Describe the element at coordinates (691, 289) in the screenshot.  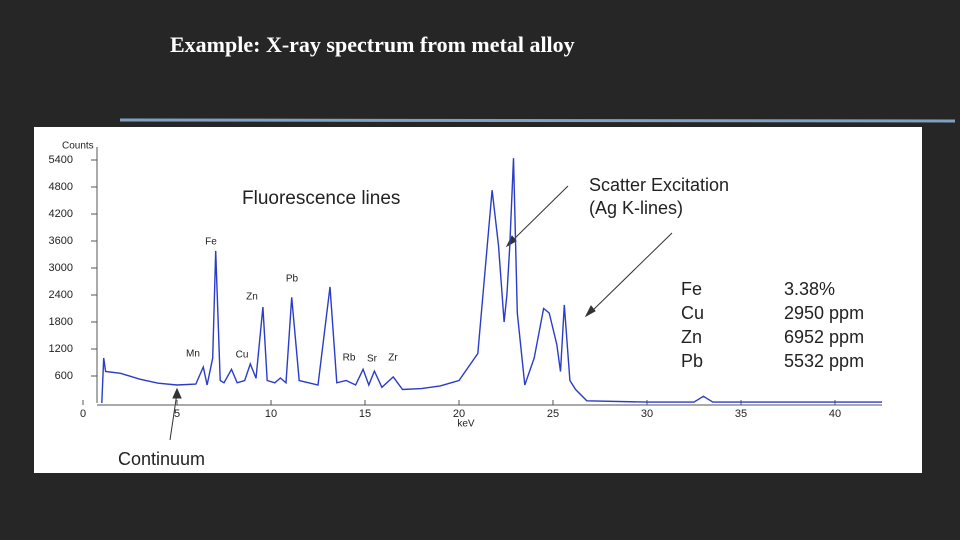
I see `composition-element: Fe` at that location.